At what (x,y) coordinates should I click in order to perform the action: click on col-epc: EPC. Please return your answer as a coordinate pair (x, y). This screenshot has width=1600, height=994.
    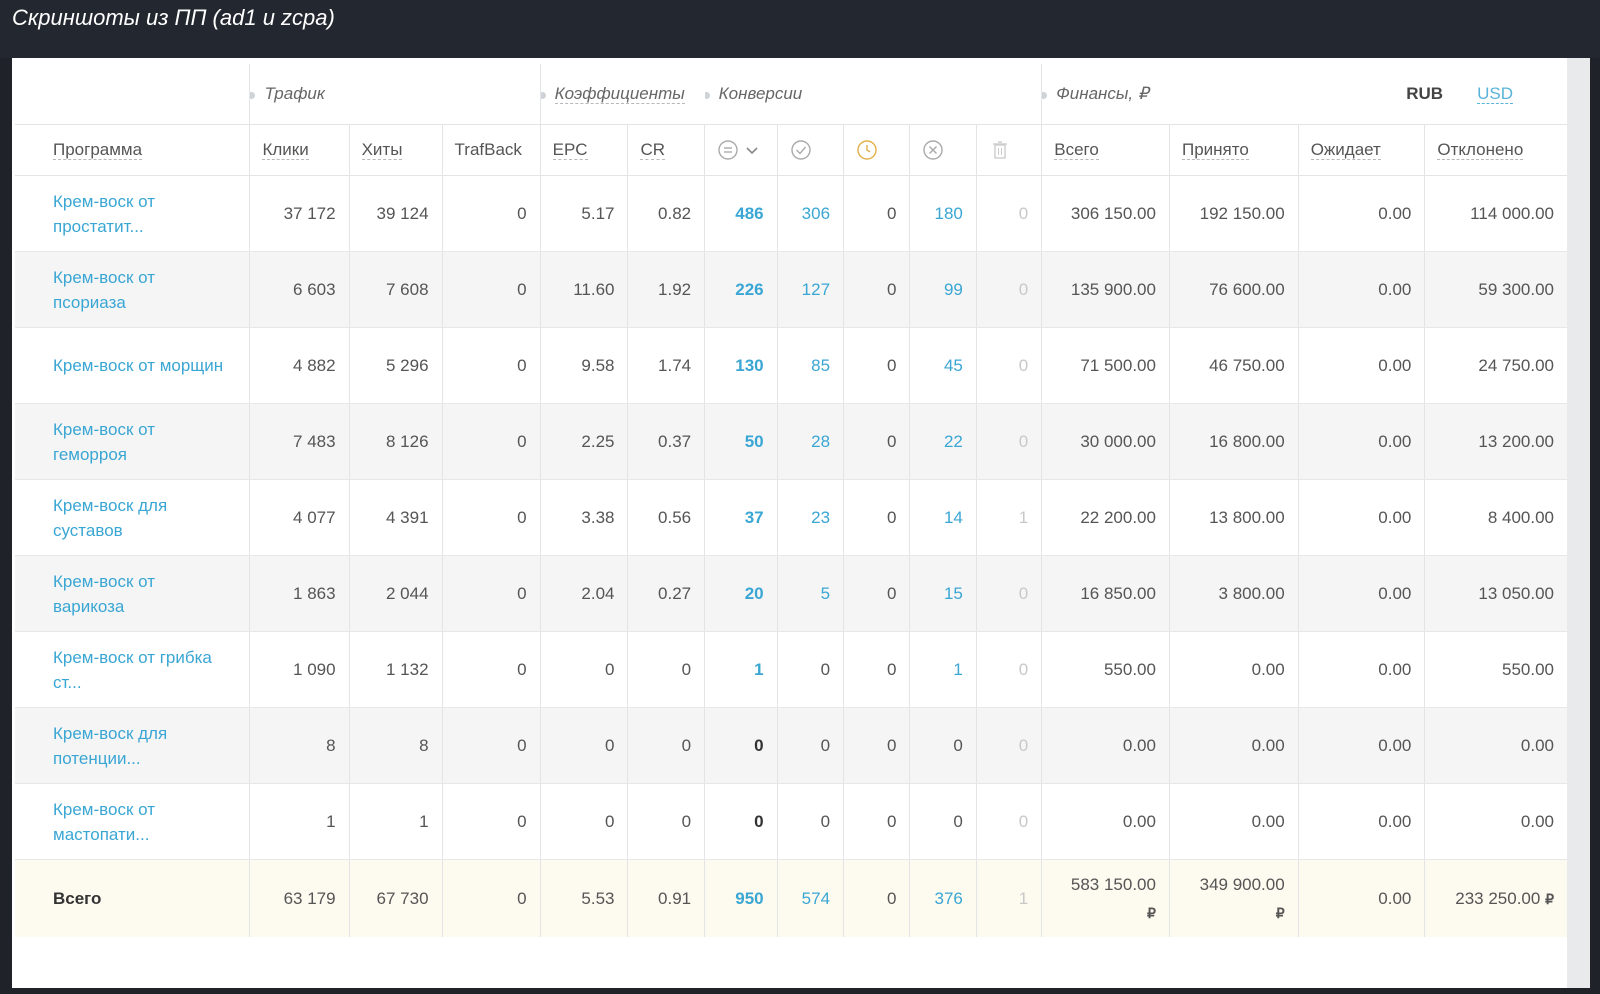
    Looking at the image, I should click on (584, 150).